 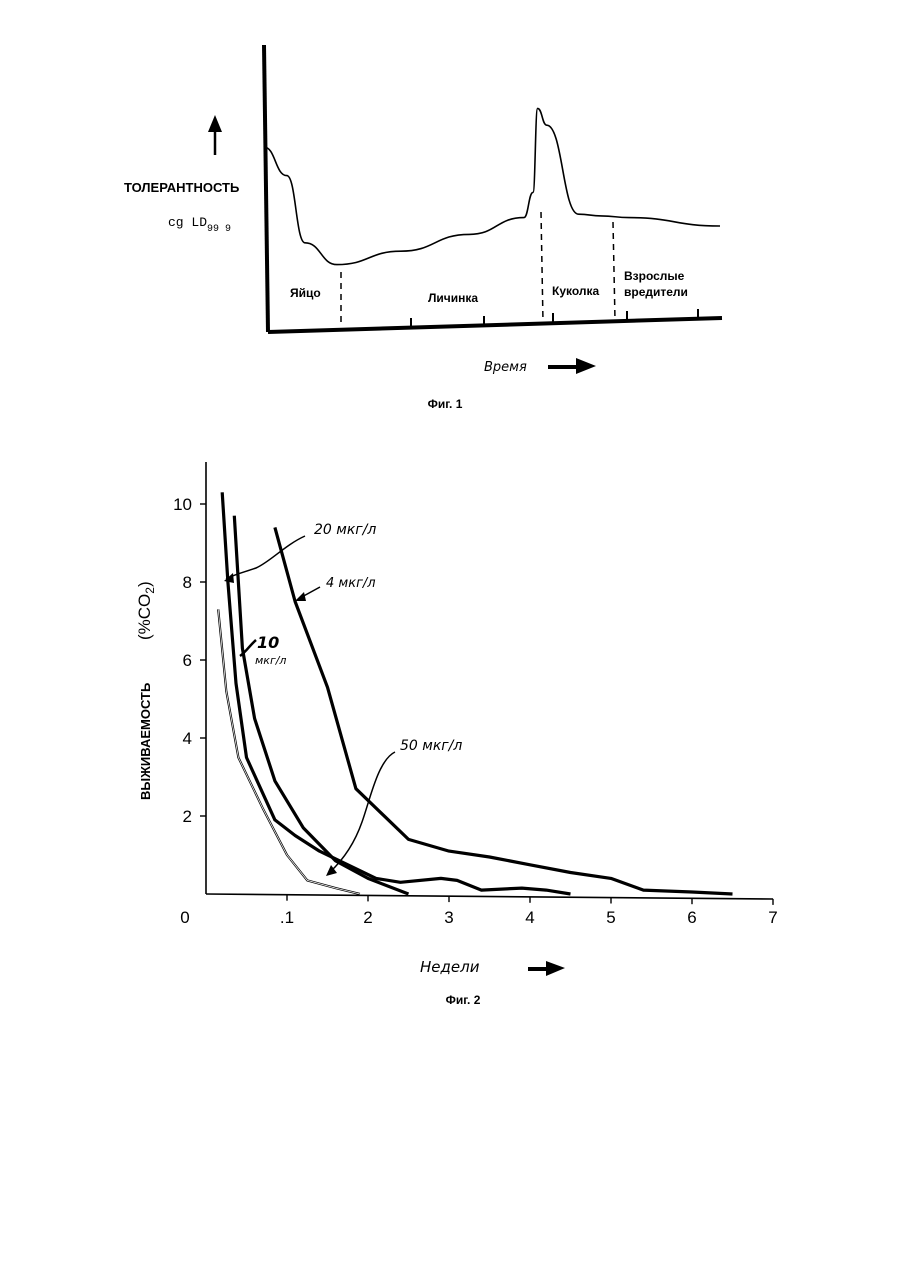 I want to click on fig1-stage-label-larva: Личинка, so click(x=453, y=298).